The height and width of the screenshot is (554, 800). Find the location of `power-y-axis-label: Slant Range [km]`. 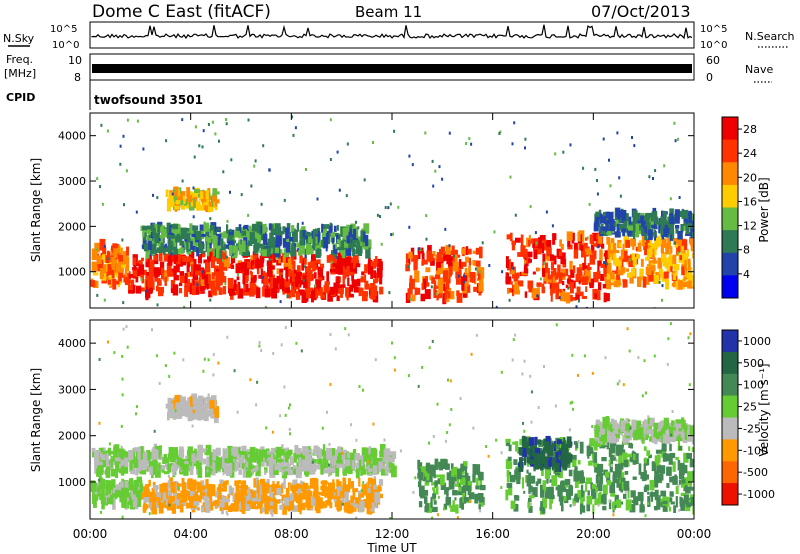

power-y-axis-label: Slant Range [km] is located at coordinates (36, 210).